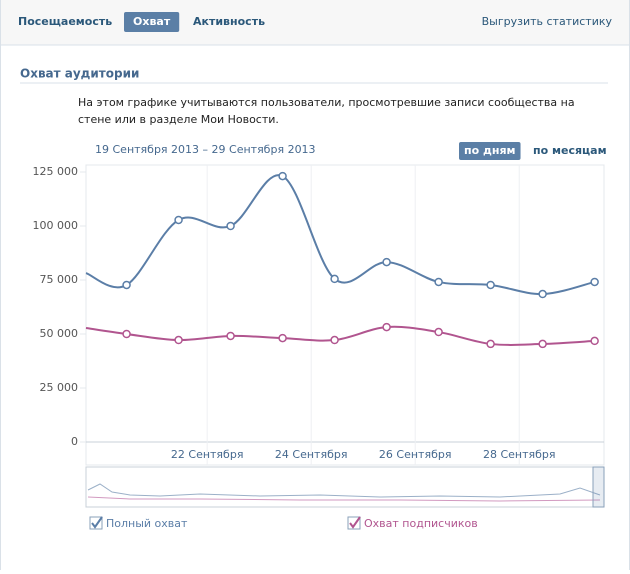 The height and width of the screenshot is (574, 630). I want to click on tab-active-bg, so click(152, 22).